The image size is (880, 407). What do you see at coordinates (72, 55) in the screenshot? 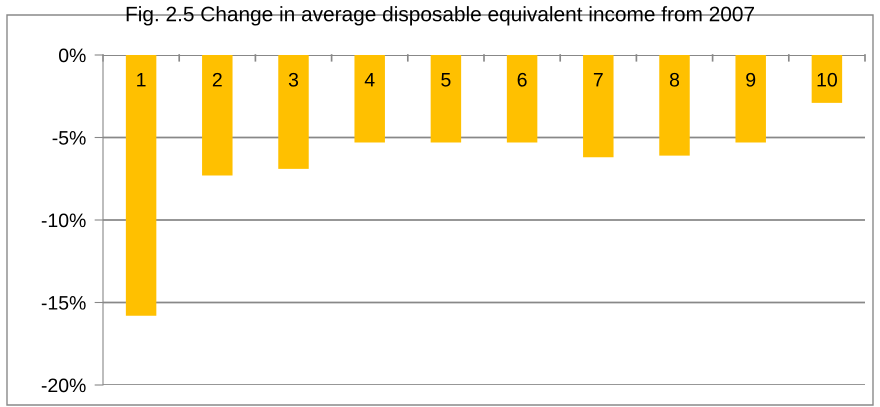
I see `y-tick-label: 0%` at bounding box center [72, 55].